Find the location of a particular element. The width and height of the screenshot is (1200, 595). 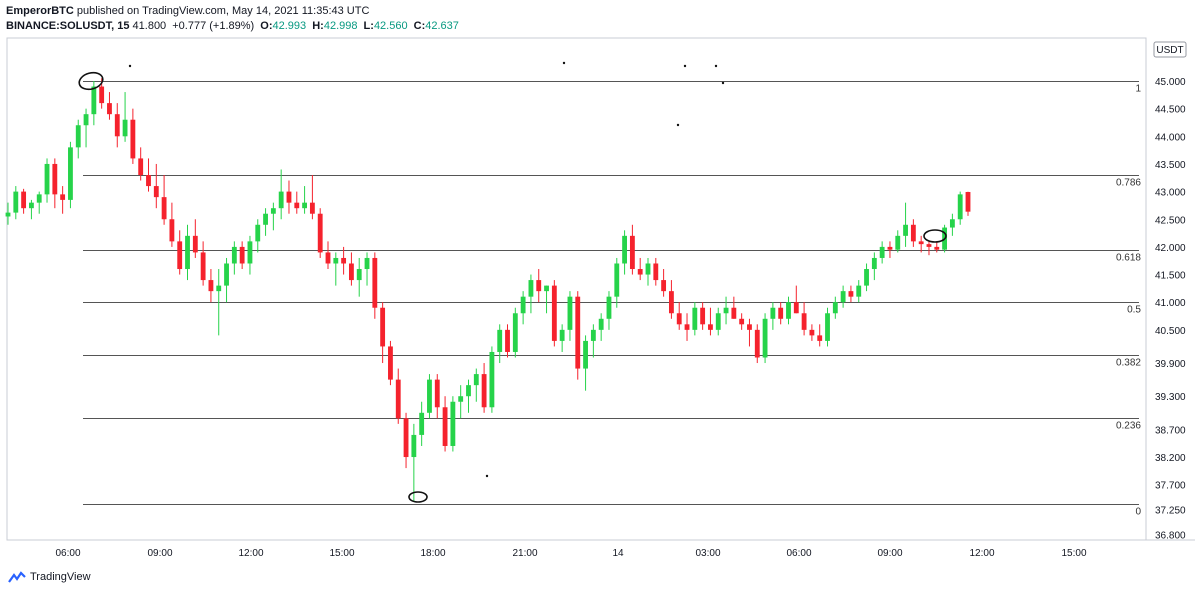

tradingview-footer: TradingView is located at coordinates (49, 577).